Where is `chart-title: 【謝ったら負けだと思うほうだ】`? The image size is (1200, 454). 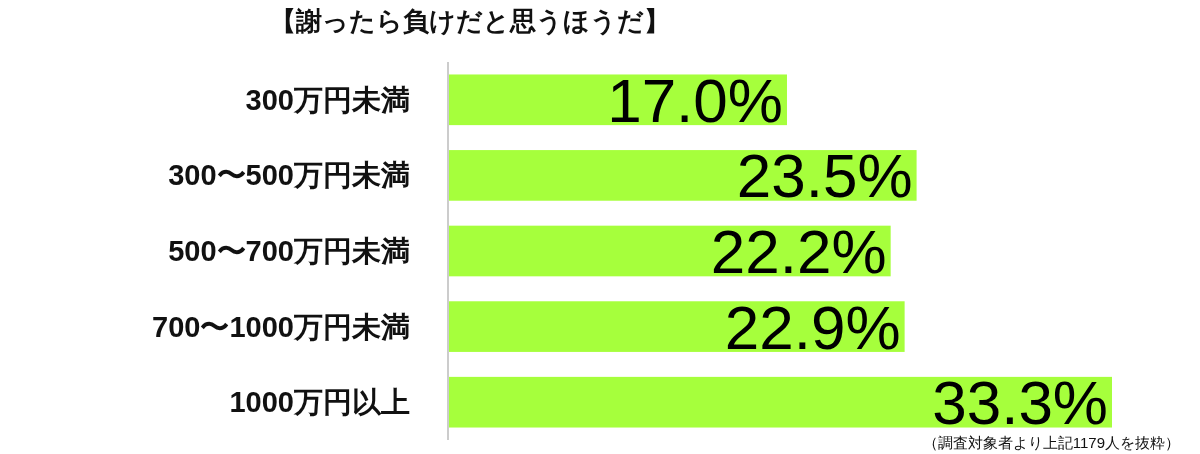
chart-title: 【謝ったら負けだと思うほうだ】 is located at coordinates (470, 21).